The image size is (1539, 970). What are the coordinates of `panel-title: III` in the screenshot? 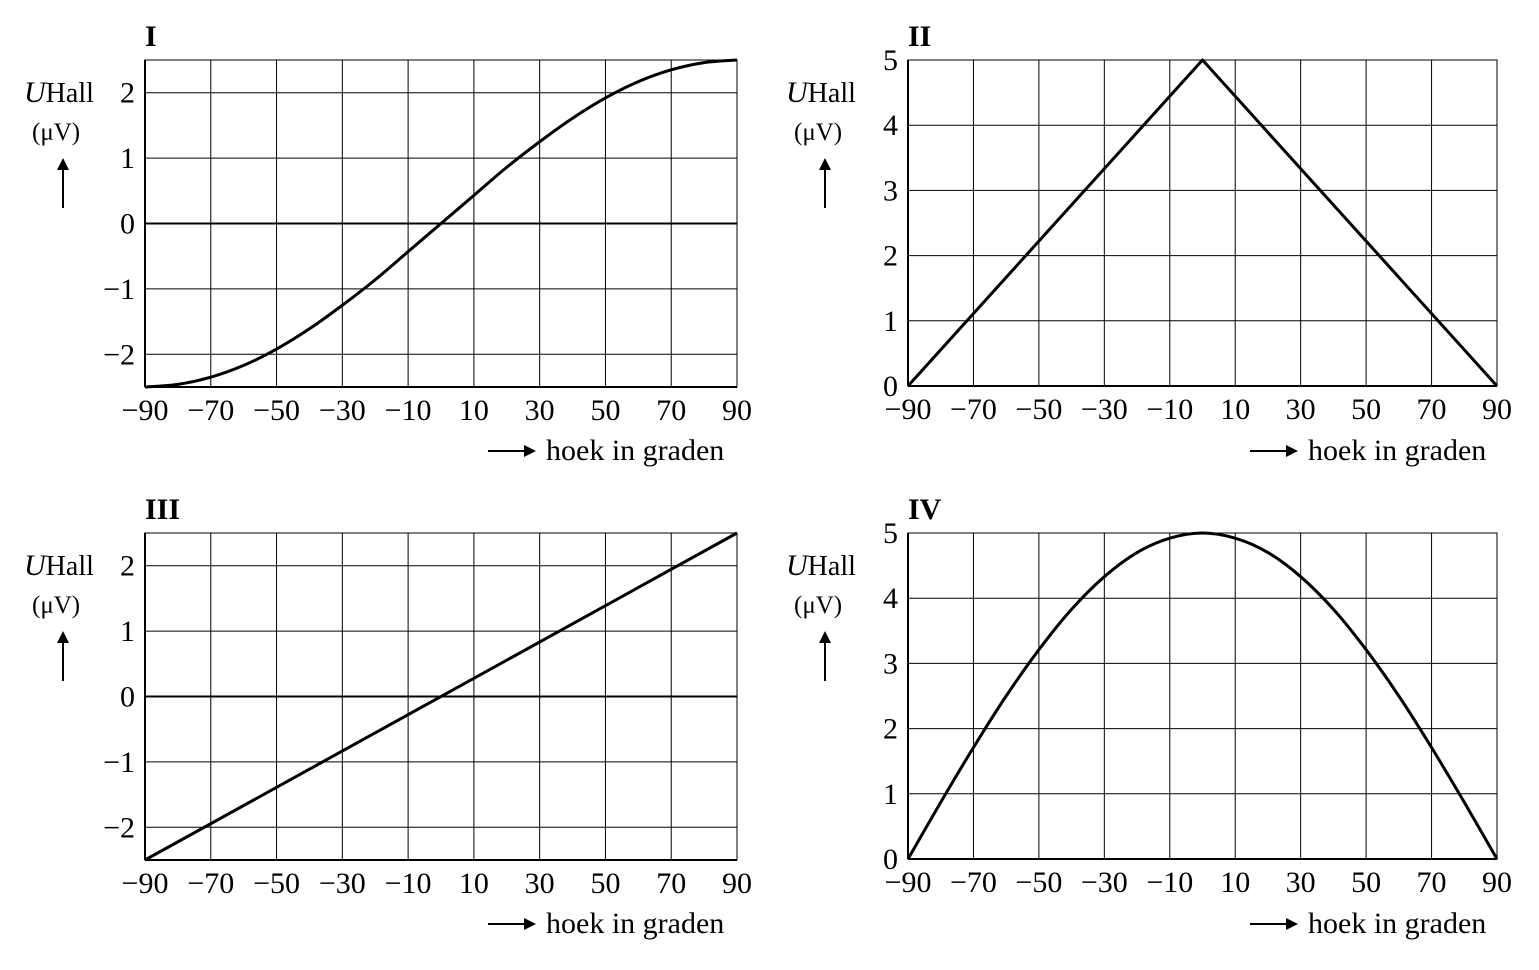 It's located at (163, 509).